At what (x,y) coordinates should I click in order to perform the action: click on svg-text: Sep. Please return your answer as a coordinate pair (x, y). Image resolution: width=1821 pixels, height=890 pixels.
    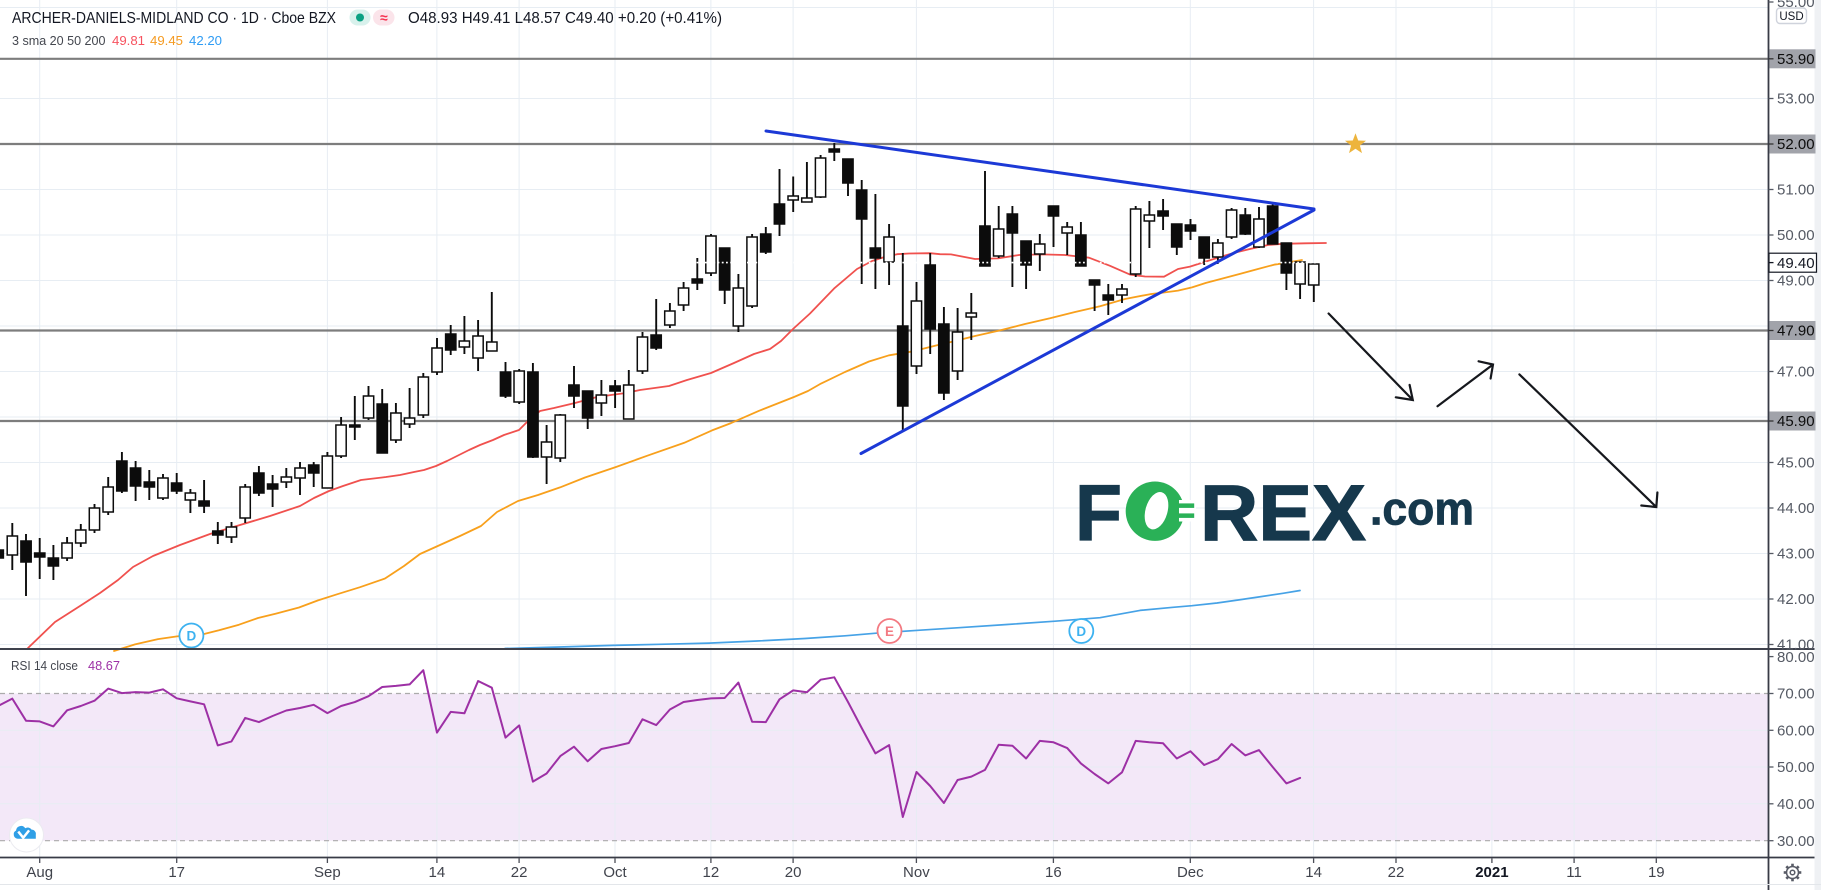
    Looking at the image, I should click on (327, 872).